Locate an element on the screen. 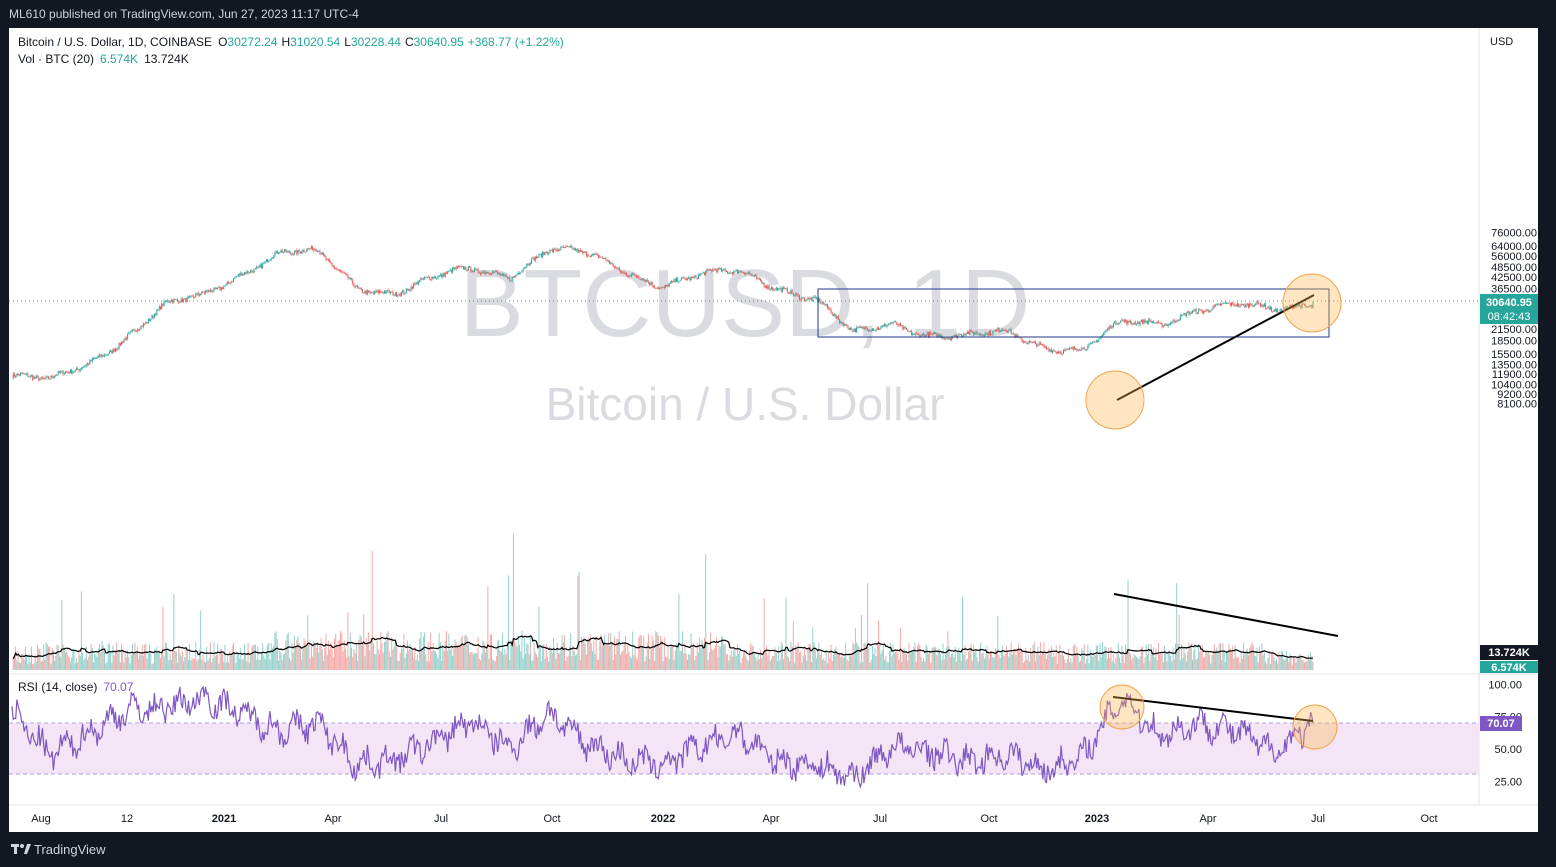 This screenshot has width=1556, height=867. range-box is located at coordinates (1073, 313).